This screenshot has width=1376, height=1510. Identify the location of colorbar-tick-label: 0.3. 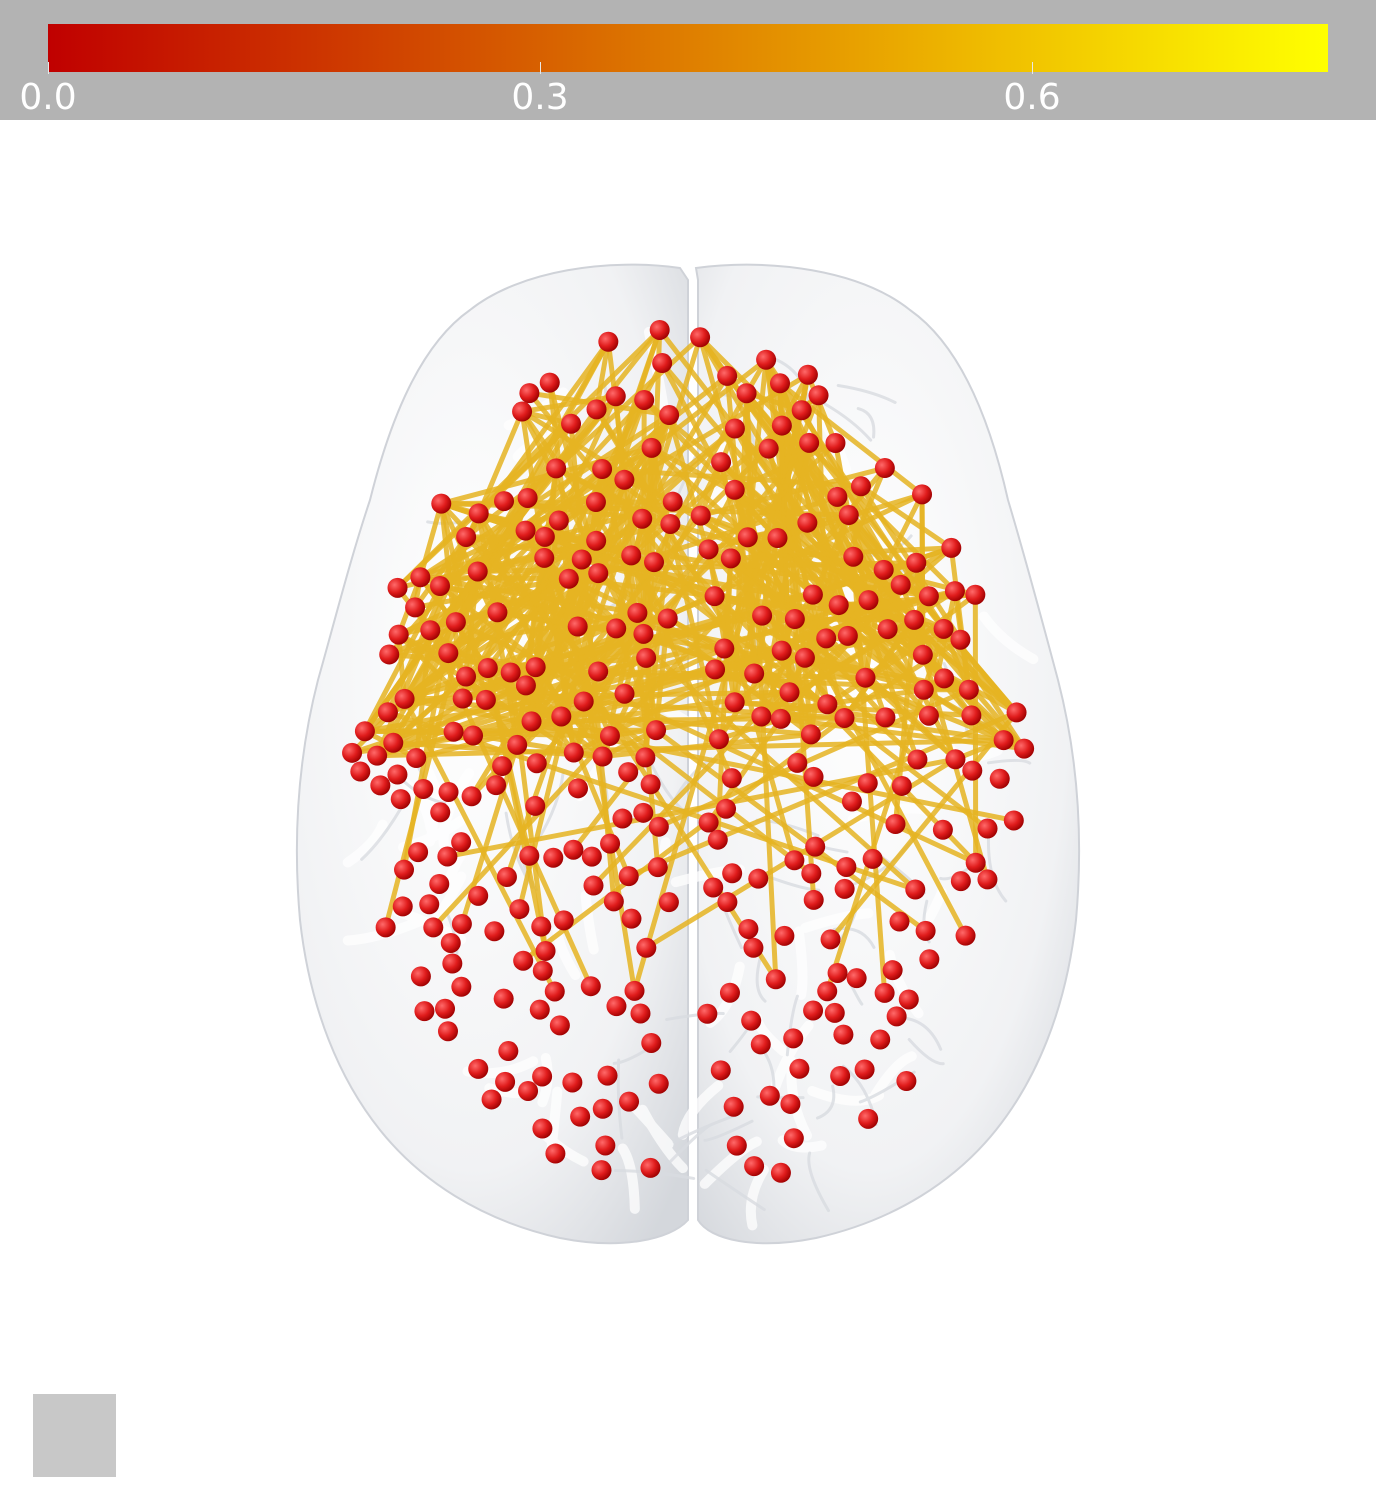
(540, 97).